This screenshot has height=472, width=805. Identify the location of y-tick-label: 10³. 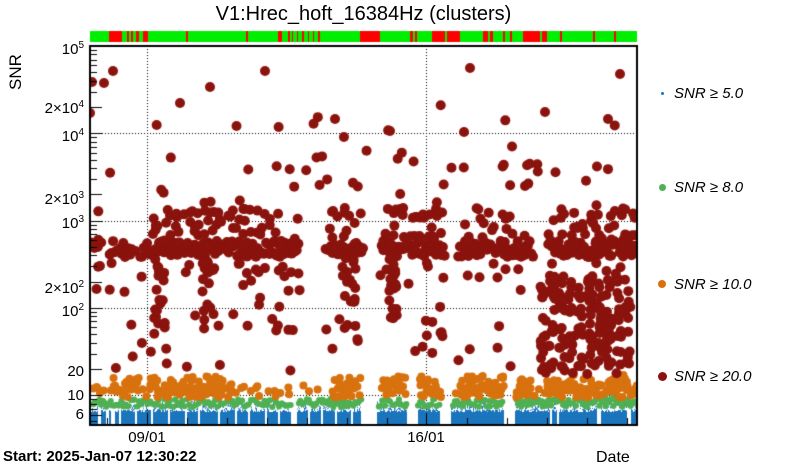
(72, 223).